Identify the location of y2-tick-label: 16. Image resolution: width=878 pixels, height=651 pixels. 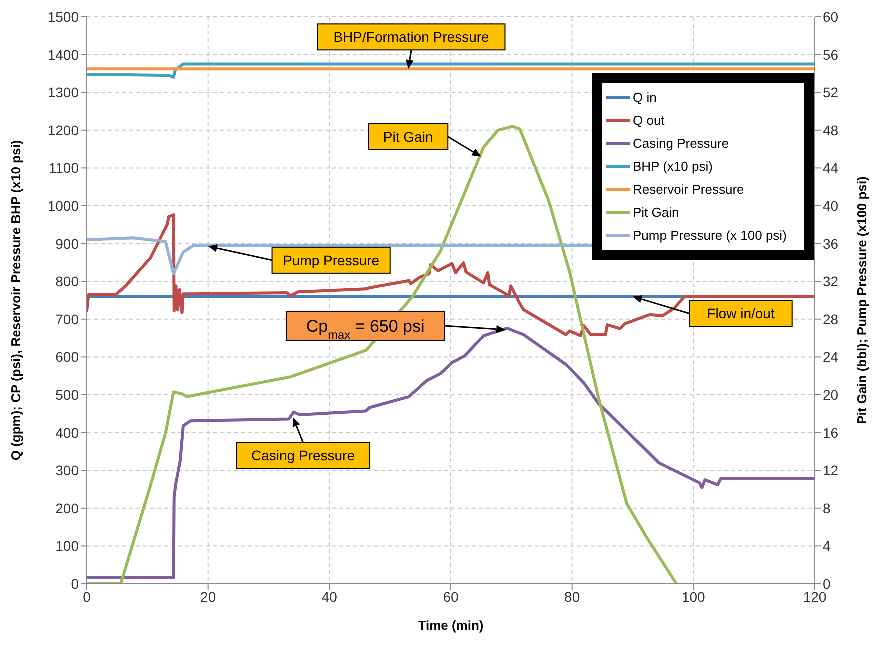
(831, 432).